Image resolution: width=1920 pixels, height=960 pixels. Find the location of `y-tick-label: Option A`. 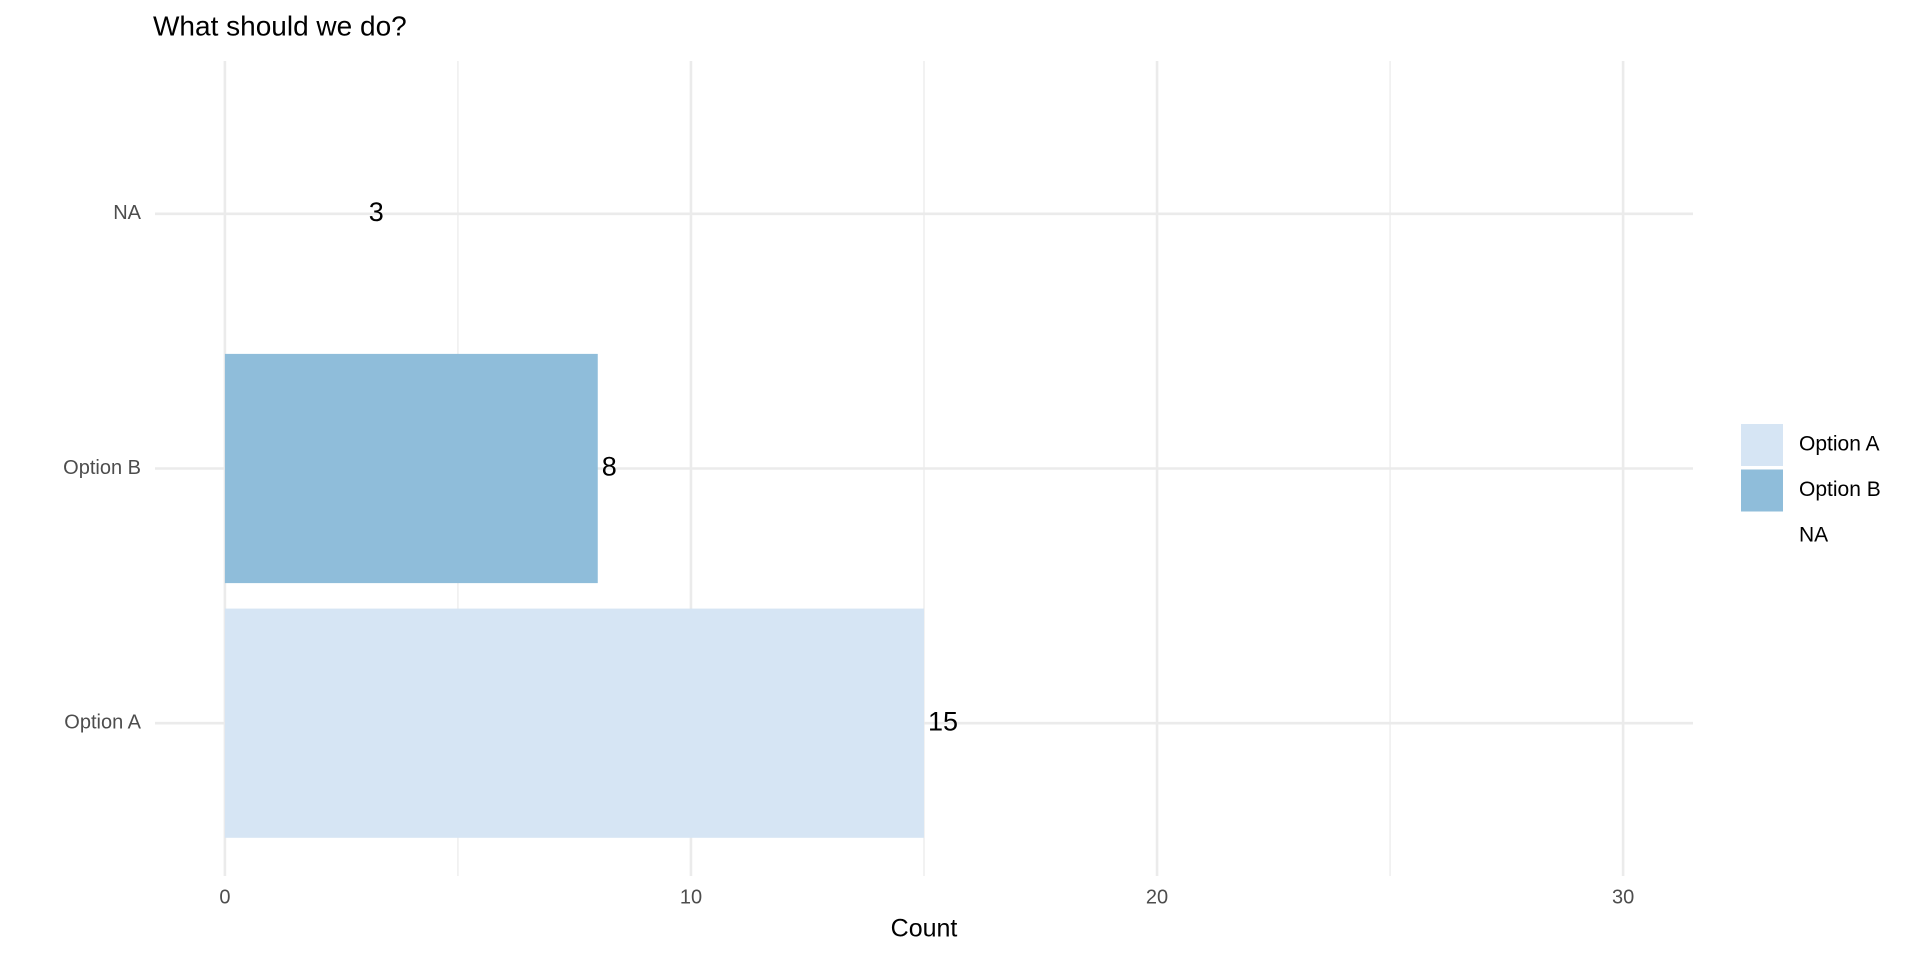

y-tick-label: Option A is located at coordinates (102, 722).